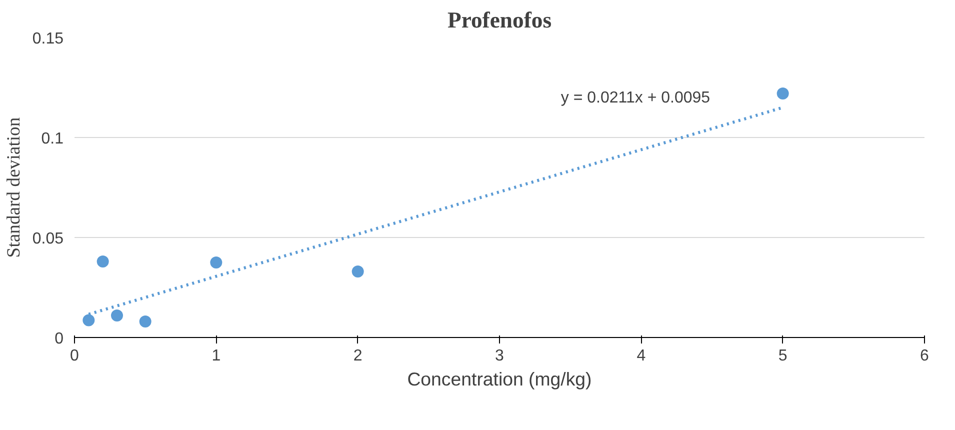 This screenshot has width=955, height=430. What do you see at coordinates (783, 356) in the screenshot?
I see `x-tick-label: 5` at bounding box center [783, 356].